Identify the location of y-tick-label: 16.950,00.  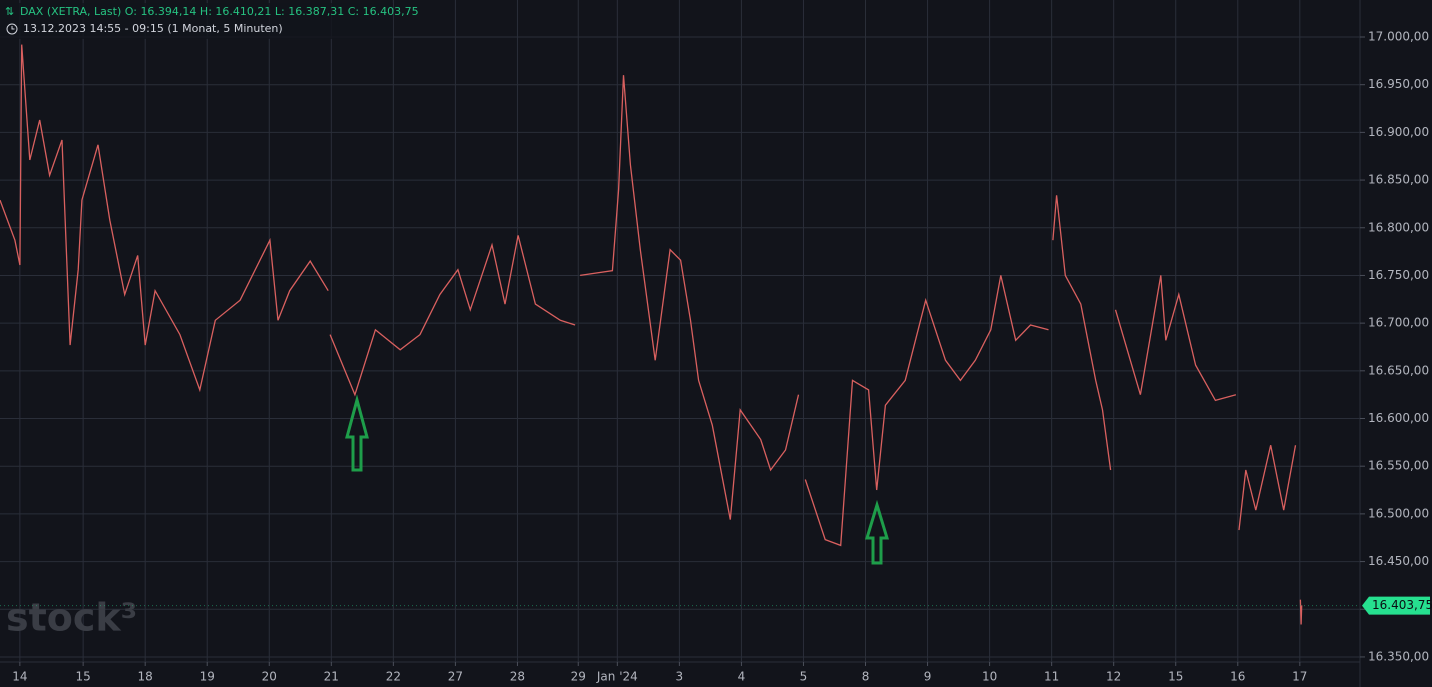
(1398, 84).